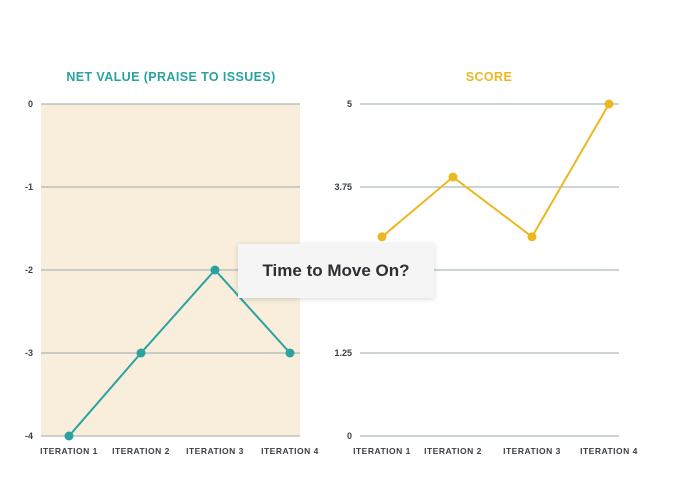 The height and width of the screenshot is (500, 685). I want to click on y-tick-label: 1.25, so click(343, 353).